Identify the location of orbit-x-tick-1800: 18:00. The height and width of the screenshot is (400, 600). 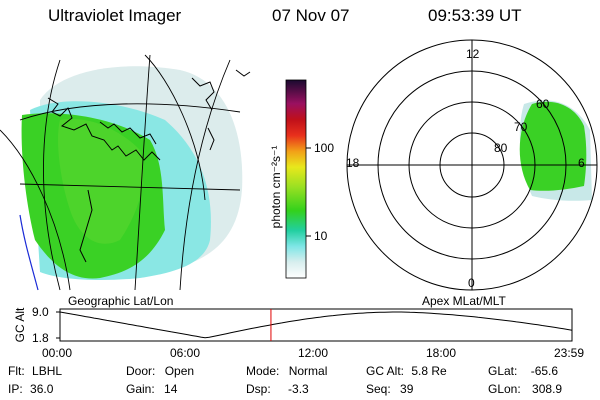
(441, 353).